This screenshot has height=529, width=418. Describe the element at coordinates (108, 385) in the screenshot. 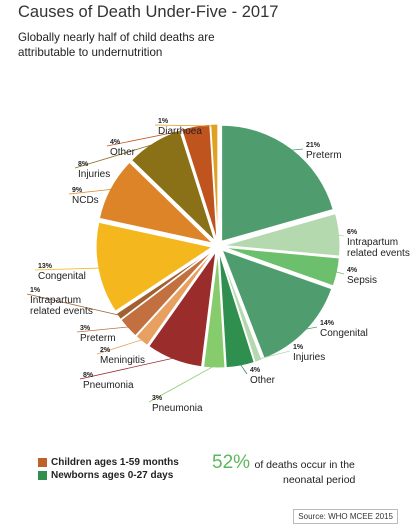

I see `slice-name-label-7: Pneumonia` at that location.